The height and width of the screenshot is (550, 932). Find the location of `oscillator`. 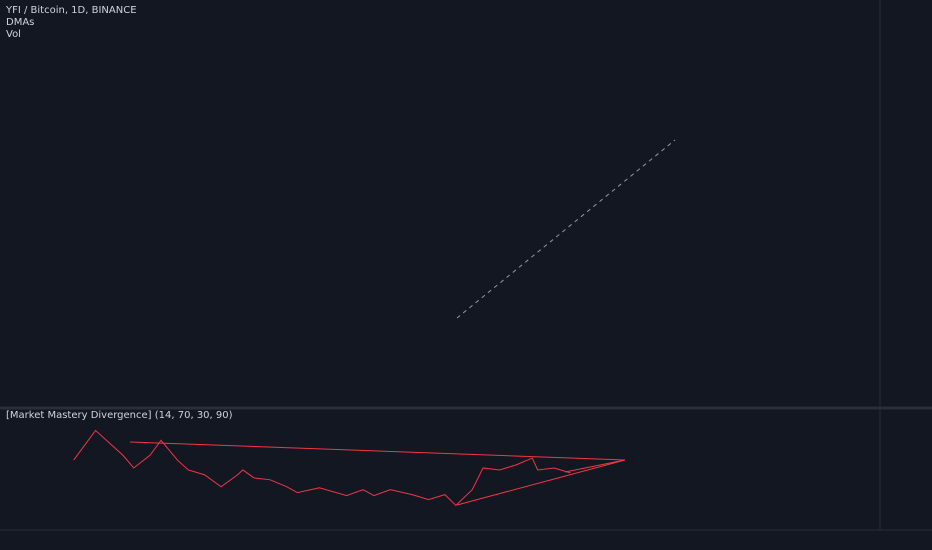

oscillator is located at coordinates (322, 468).